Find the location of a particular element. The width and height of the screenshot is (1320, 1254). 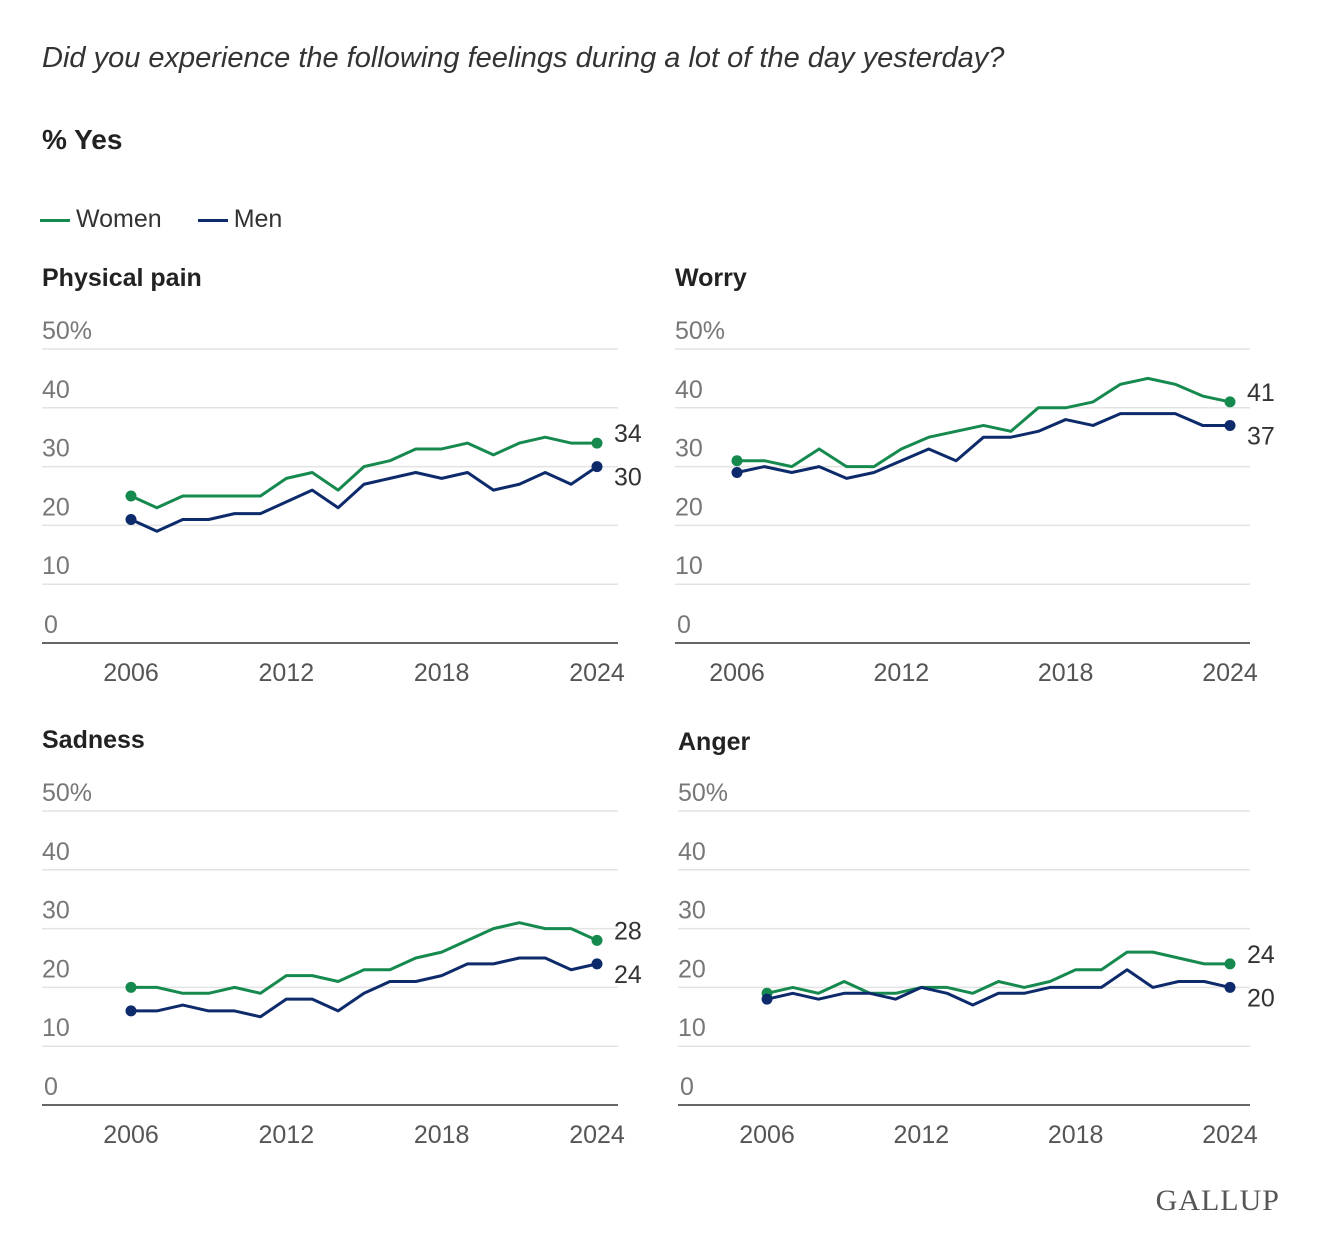

legend-women: Women is located at coordinates (101, 219).